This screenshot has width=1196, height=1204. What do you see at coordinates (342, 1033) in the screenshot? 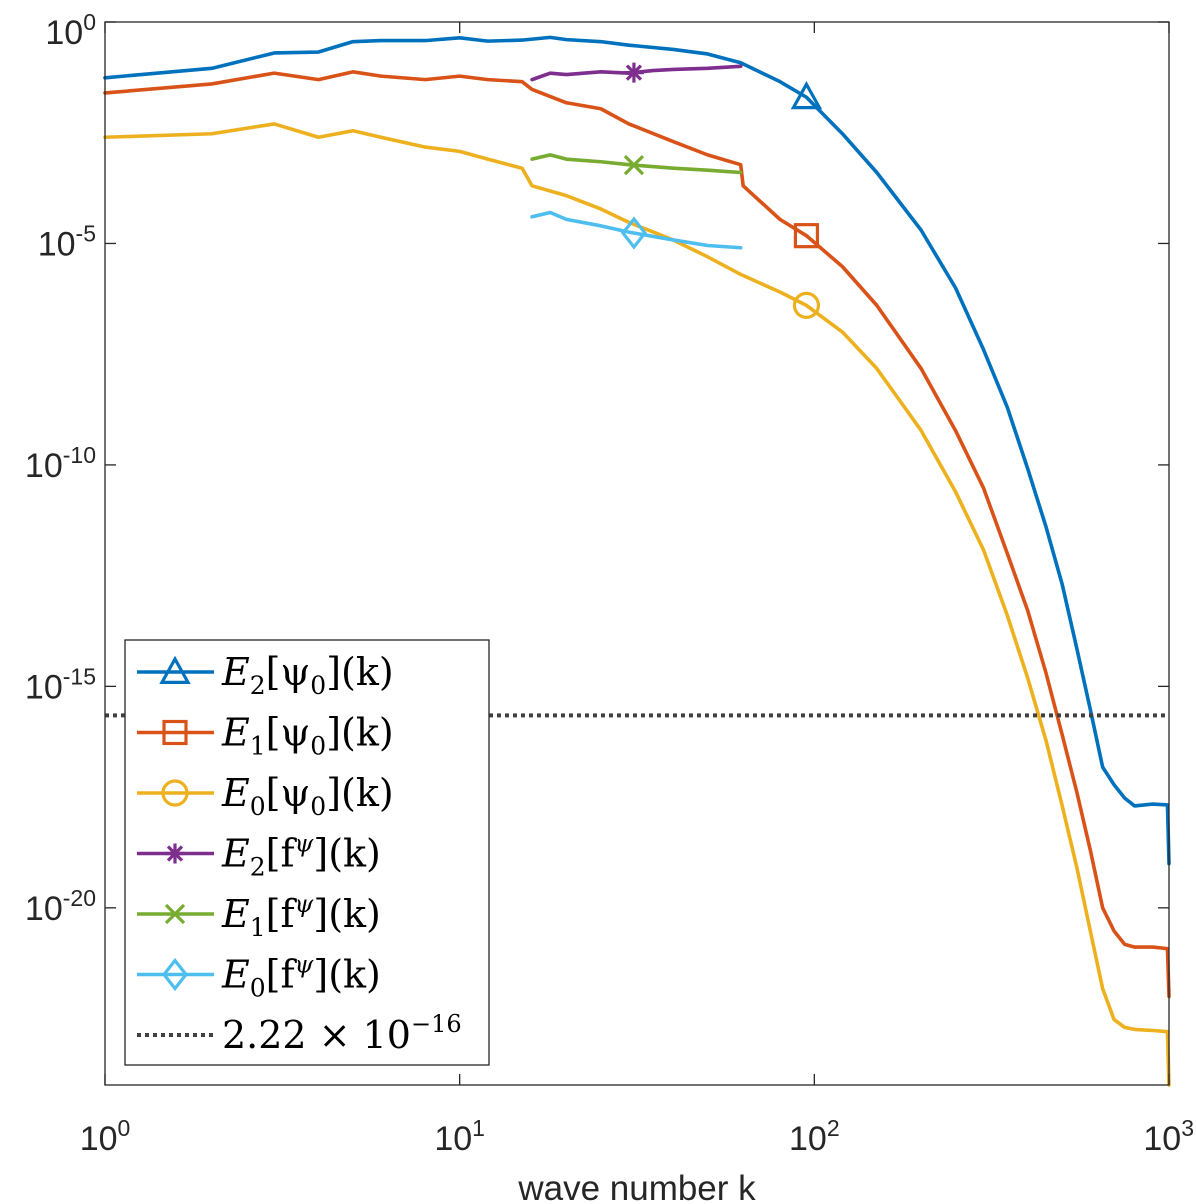
I see `legend-label-6: 2.22 × 10⁻¹⁶` at bounding box center [342, 1033].